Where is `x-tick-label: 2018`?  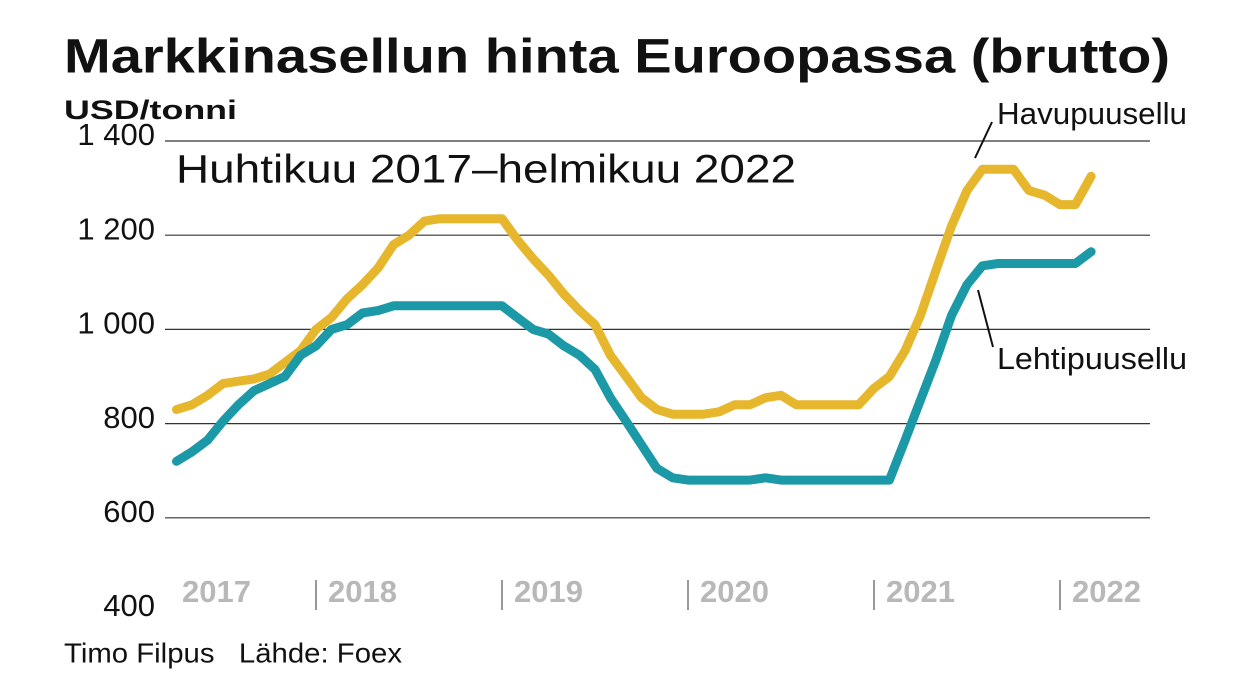
x-tick-label: 2018 is located at coordinates (362, 591).